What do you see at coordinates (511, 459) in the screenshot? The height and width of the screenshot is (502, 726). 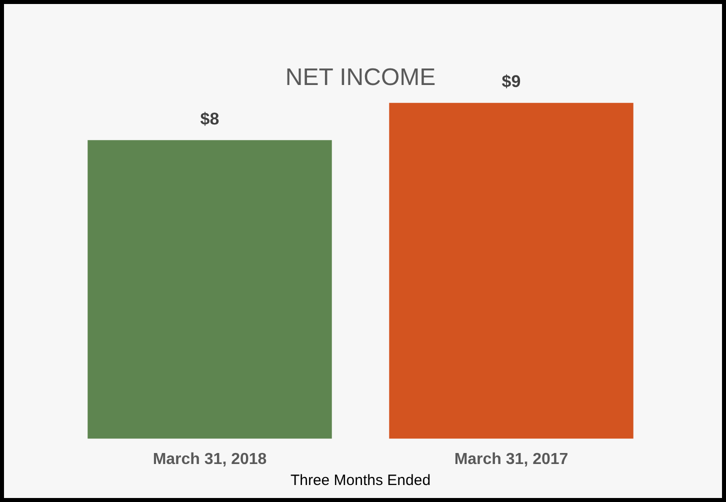 I see `x-tick-label: March 31, 2017` at bounding box center [511, 459].